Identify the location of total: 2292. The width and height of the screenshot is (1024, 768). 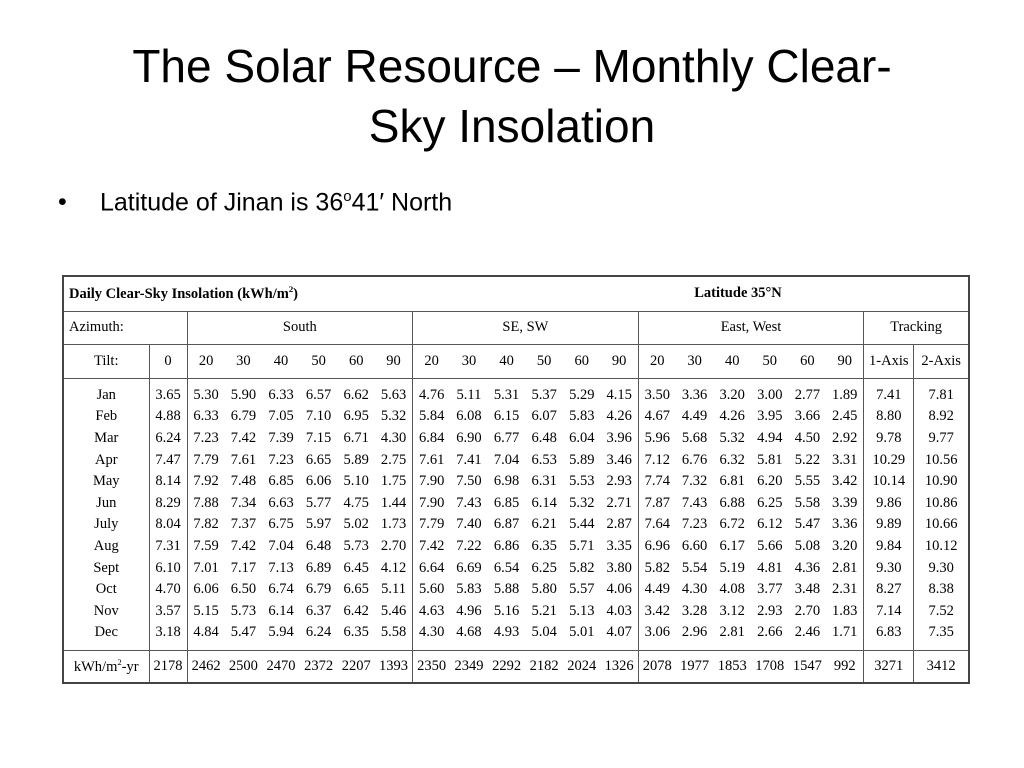
(507, 665).